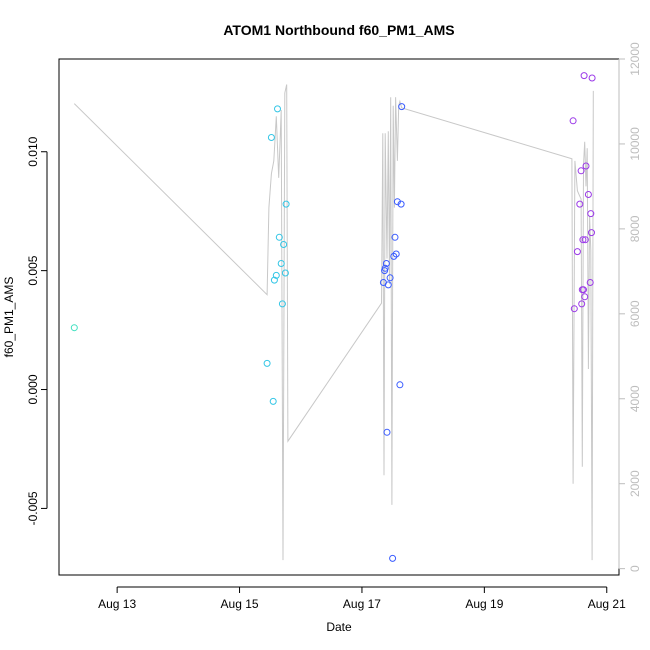 This screenshot has width=650, height=650. I want to click on chart-title: ATOM1 Northbound f60_PM1_AMS, so click(338, 30).